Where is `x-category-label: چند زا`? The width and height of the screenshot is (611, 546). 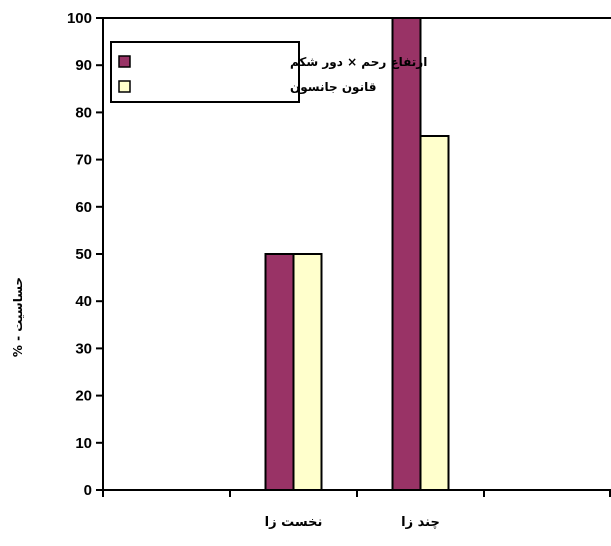 x-category-label: چند زا is located at coordinates (420, 522).